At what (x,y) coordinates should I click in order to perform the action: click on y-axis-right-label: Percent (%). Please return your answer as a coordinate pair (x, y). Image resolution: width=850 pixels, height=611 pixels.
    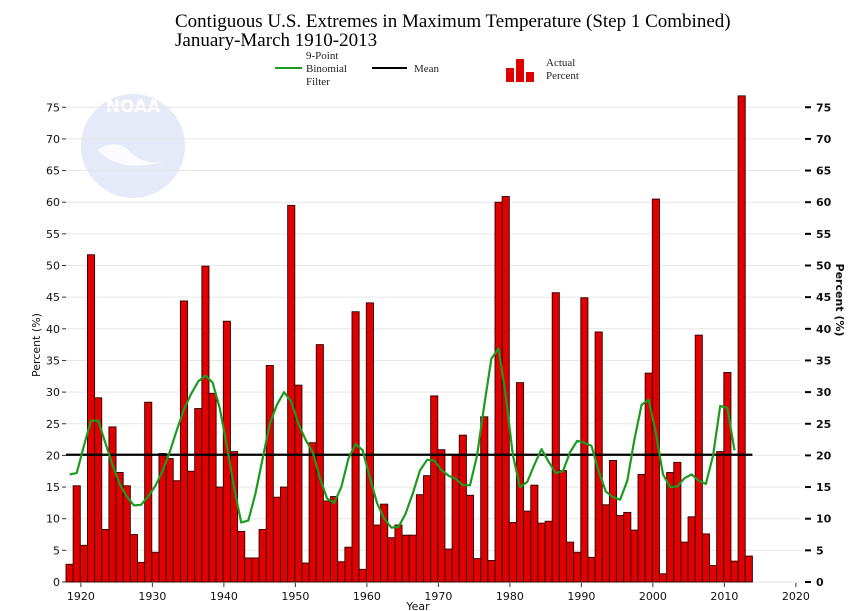
    Looking at the image, I should click on (839, 300).